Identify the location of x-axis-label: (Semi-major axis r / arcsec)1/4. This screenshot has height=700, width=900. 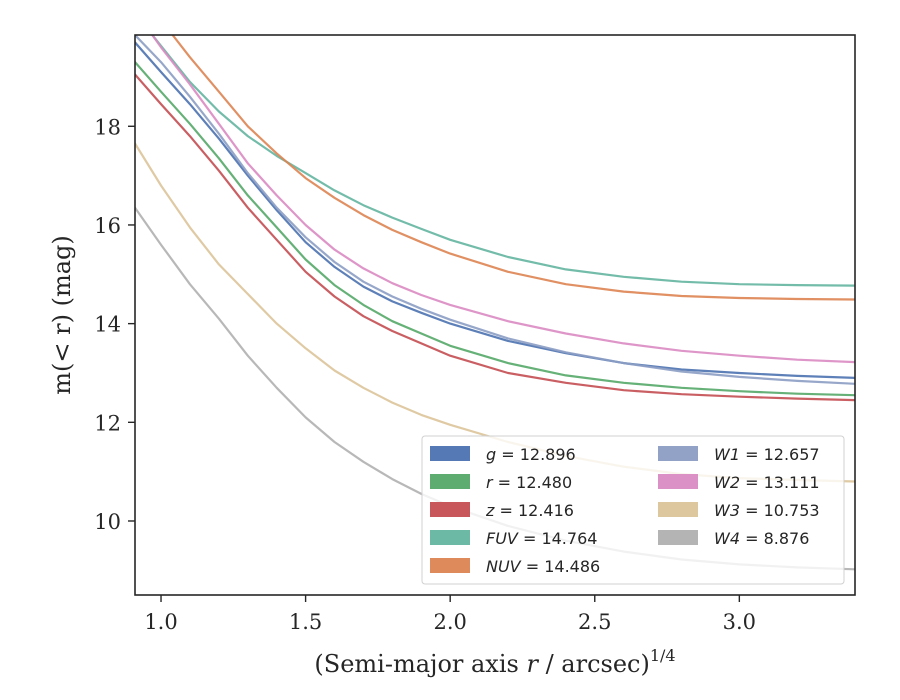
(494, 662).